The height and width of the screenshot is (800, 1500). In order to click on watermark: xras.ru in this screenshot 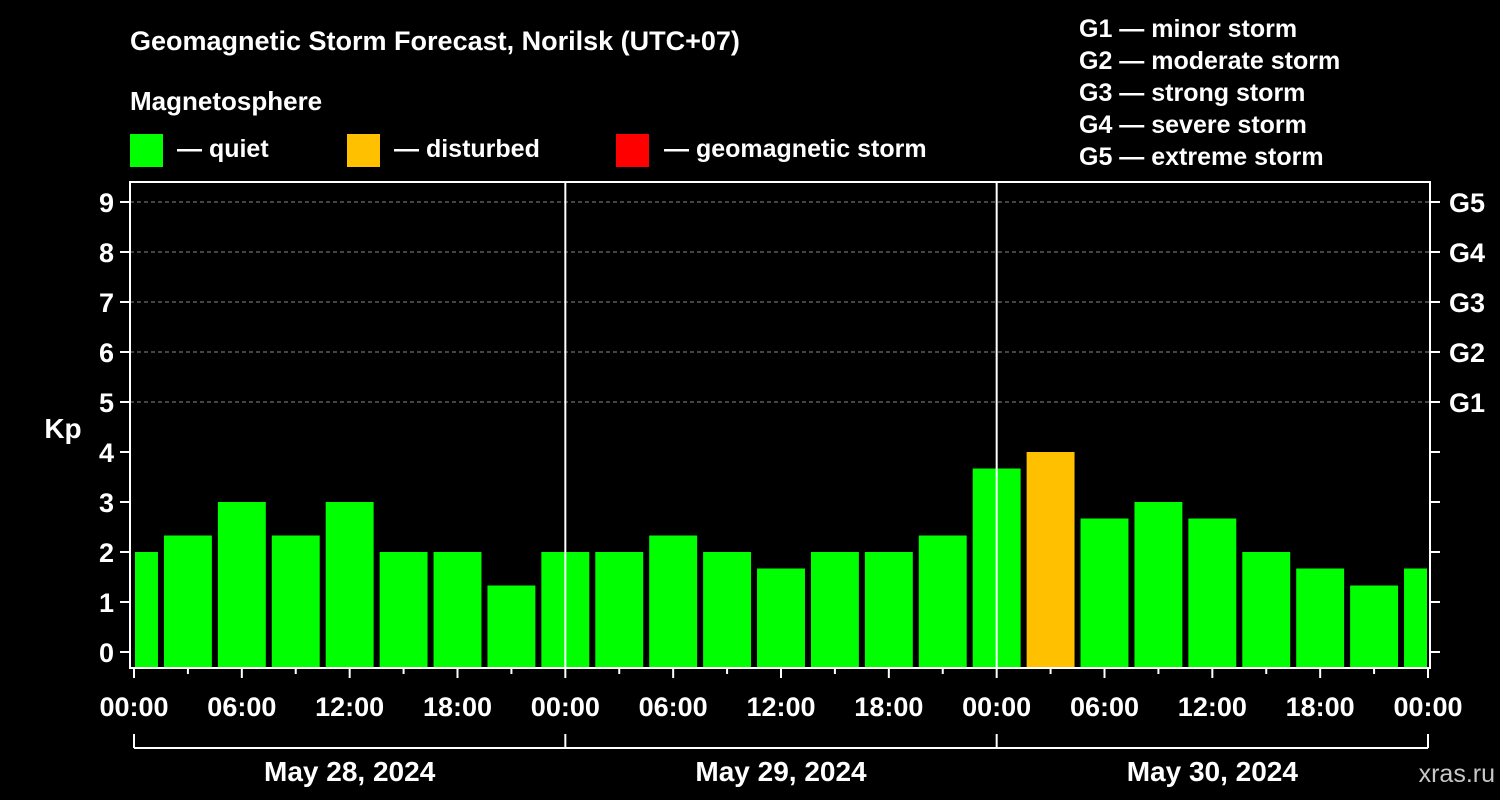, I will do `click(1457, 774)`.